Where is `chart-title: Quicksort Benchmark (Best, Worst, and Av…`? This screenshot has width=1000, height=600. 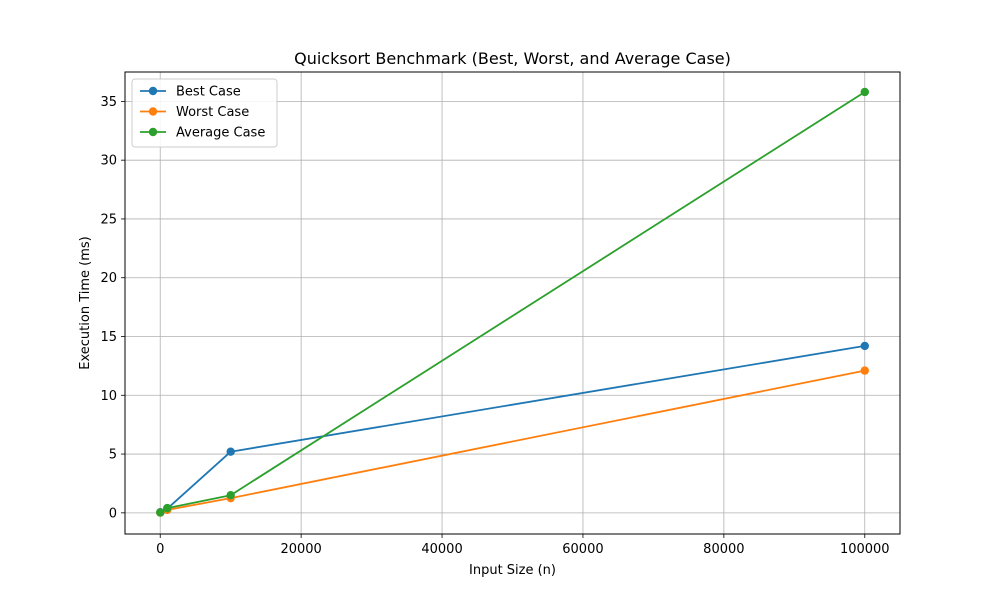 chart-title: Quicksort Benchmark (Best, Worst, and Av… is located at coordinates (512, 58).